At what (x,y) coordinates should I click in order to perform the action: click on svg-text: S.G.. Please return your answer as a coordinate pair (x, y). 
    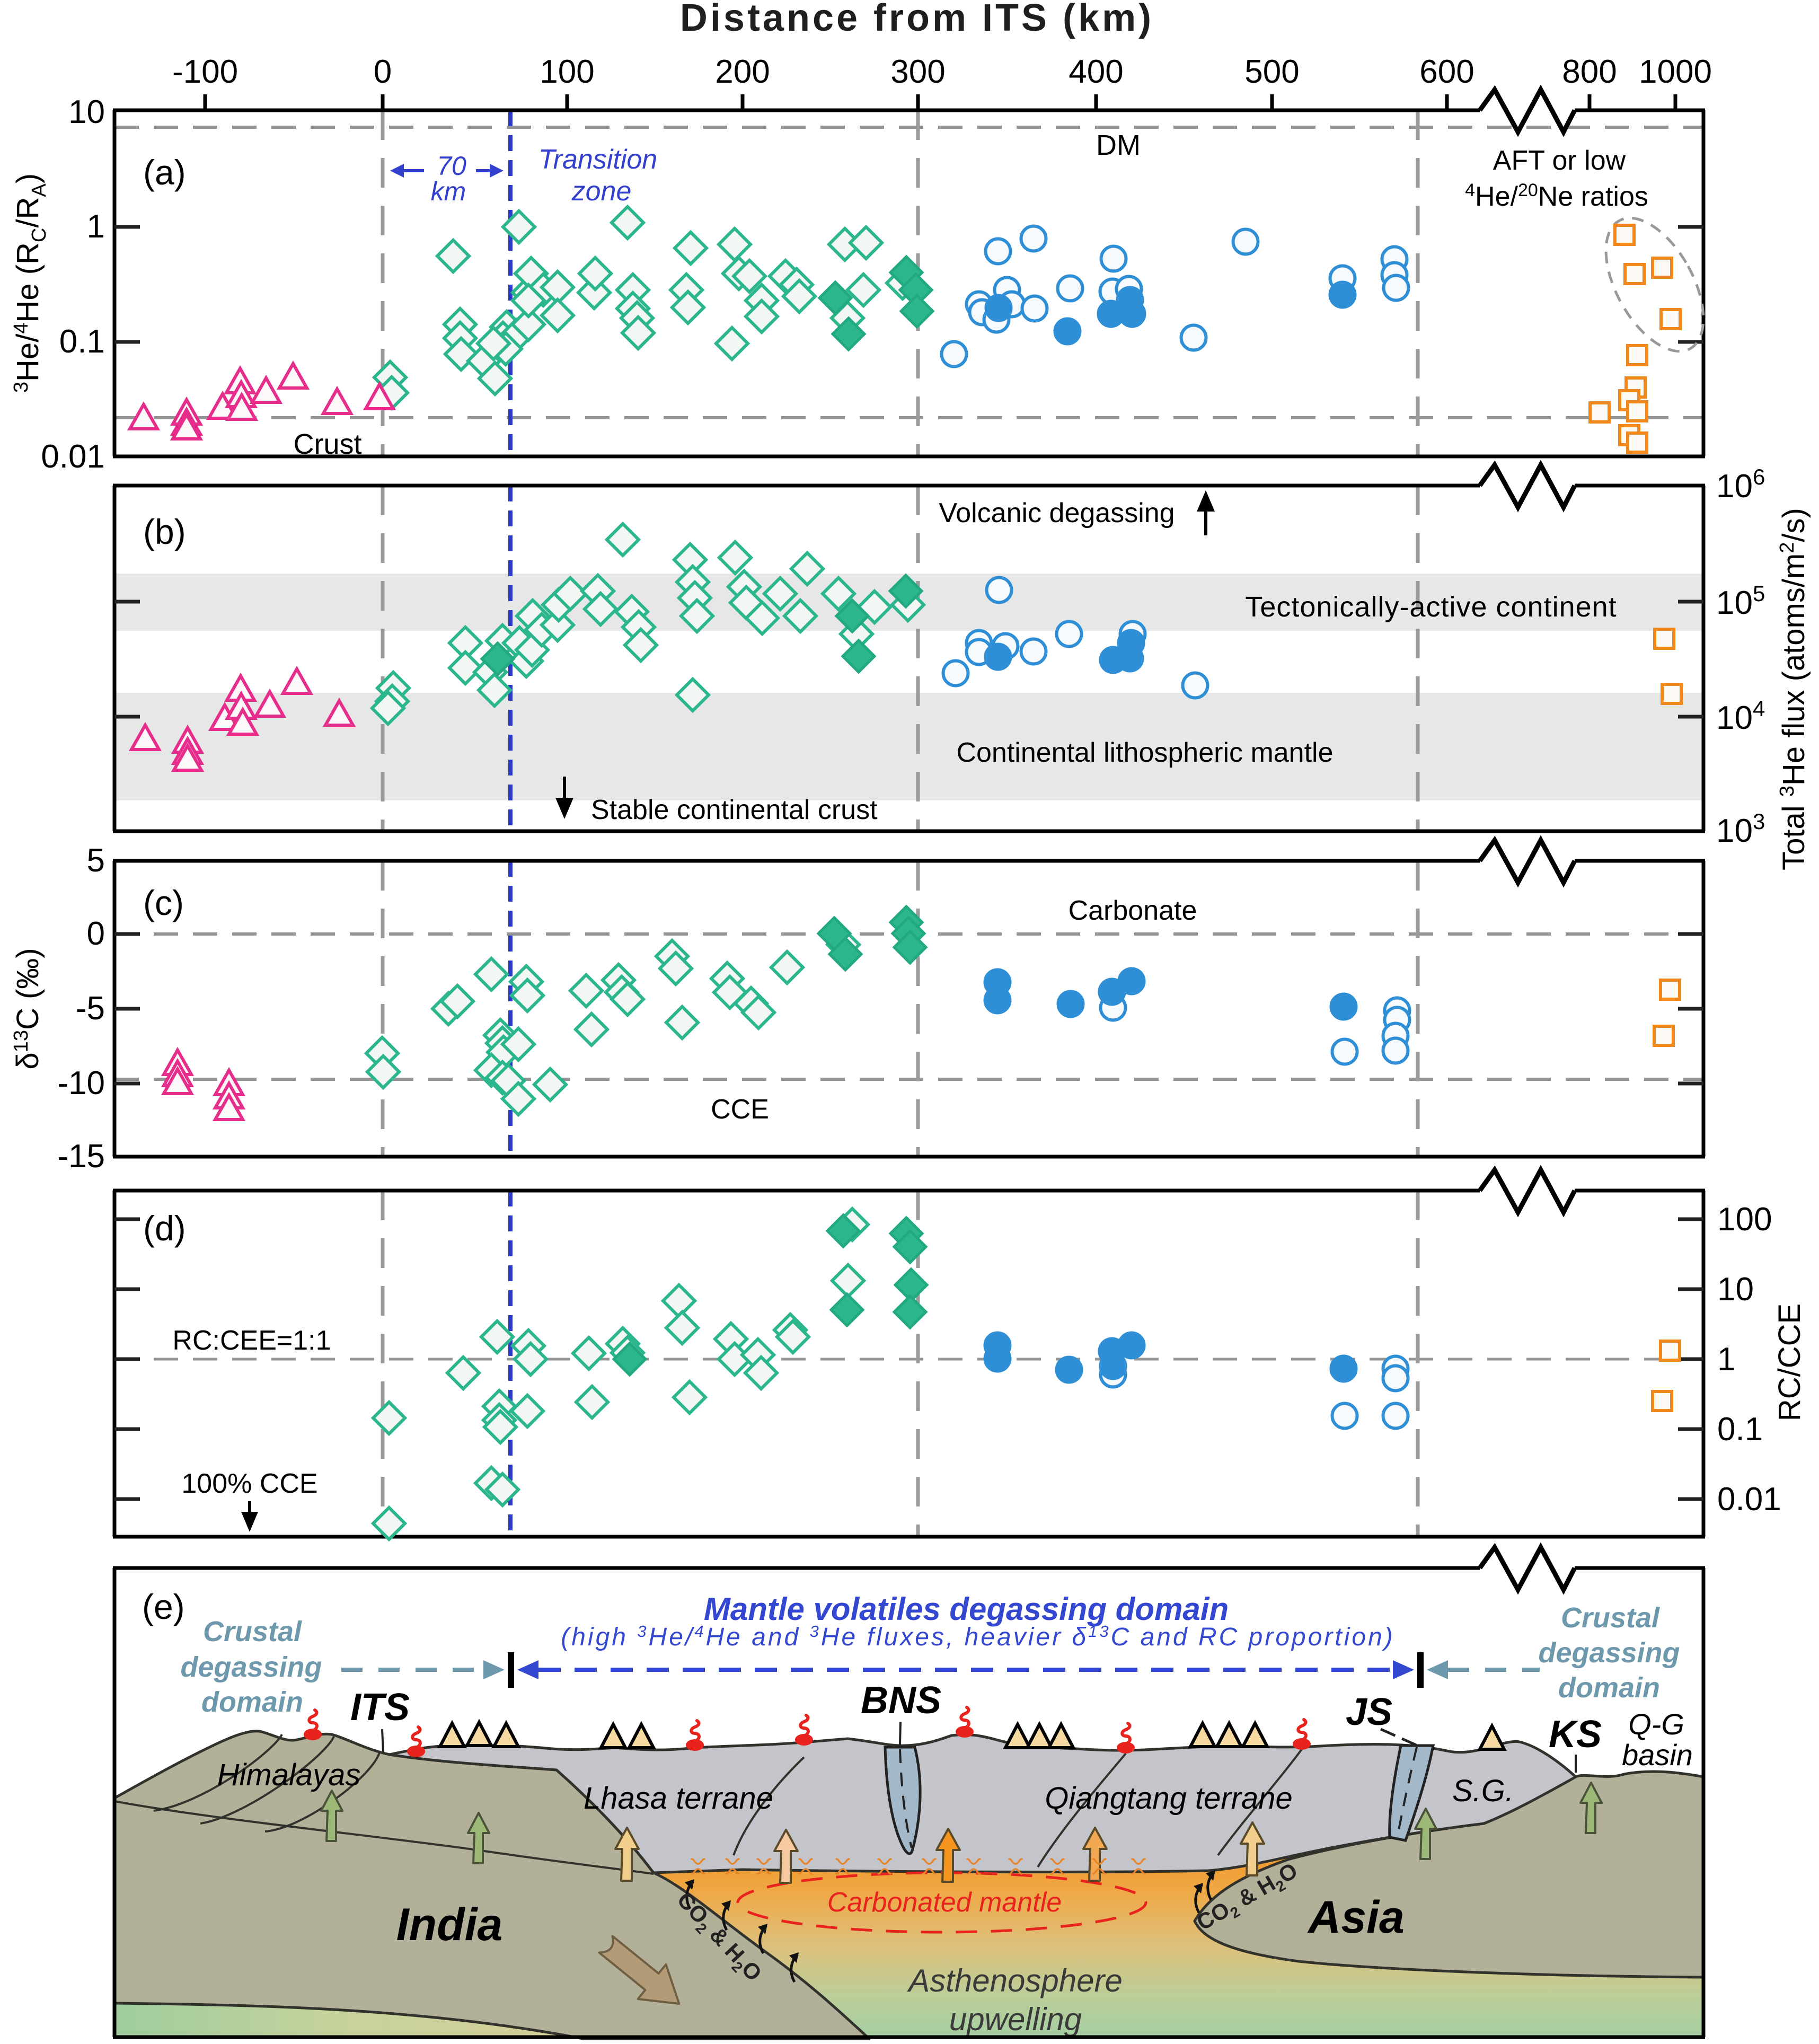
    Looking at the image, I should click on (1483, 1791).